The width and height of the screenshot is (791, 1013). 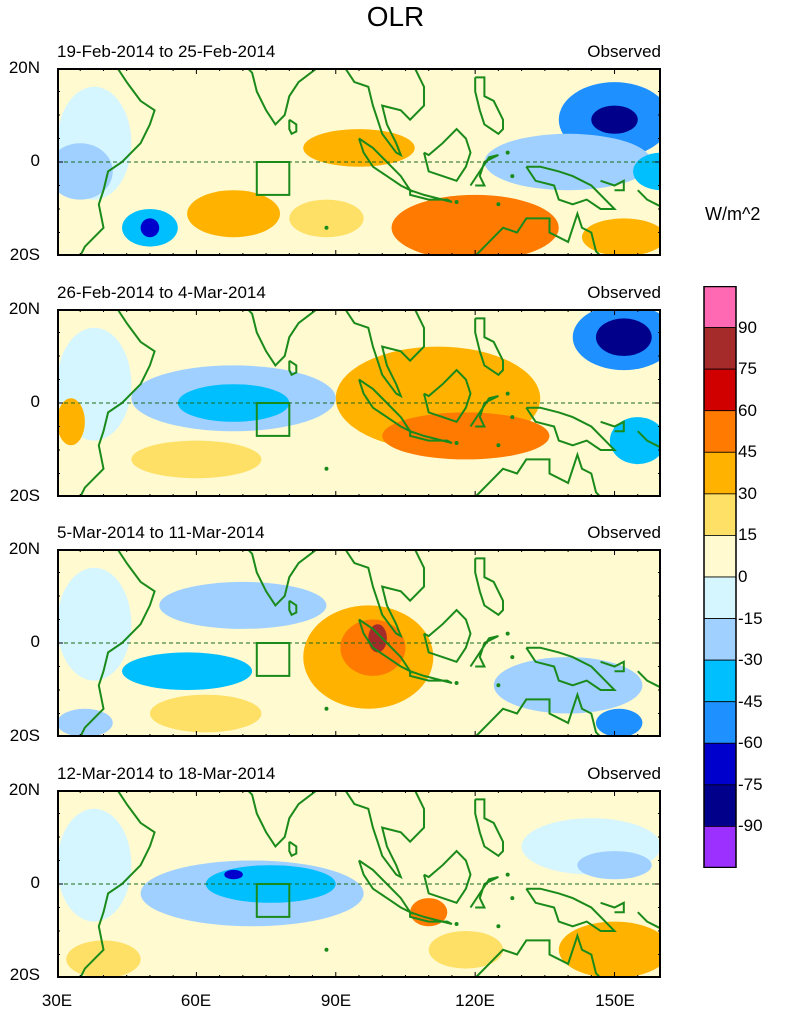 What do you see at coordinates (750, 784) in the screenshot?
I see `colorbar-label: -75` at bounding box center [750, 784].